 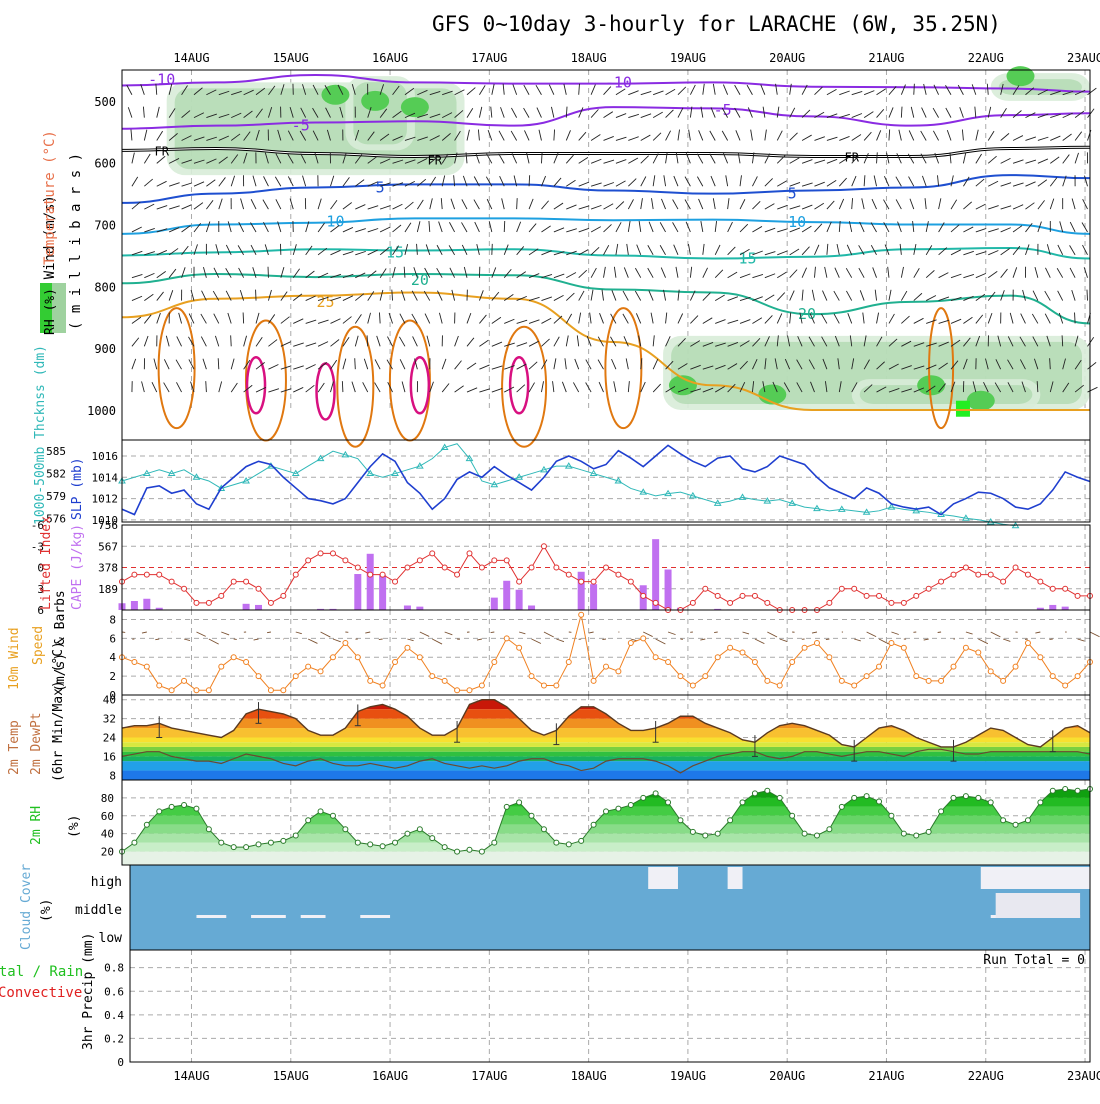 I want to click on wind-tick-label: 4, so click(x=112, y=657).